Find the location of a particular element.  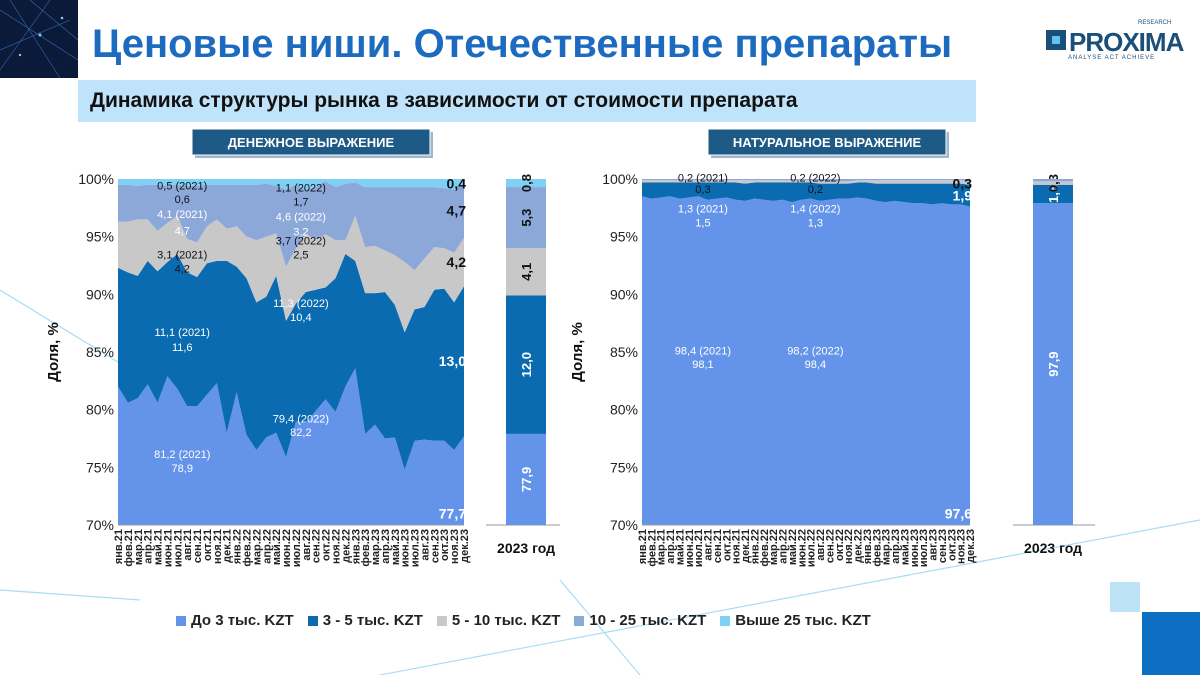

decor-square-dark is located at coordinates (1171, 643).